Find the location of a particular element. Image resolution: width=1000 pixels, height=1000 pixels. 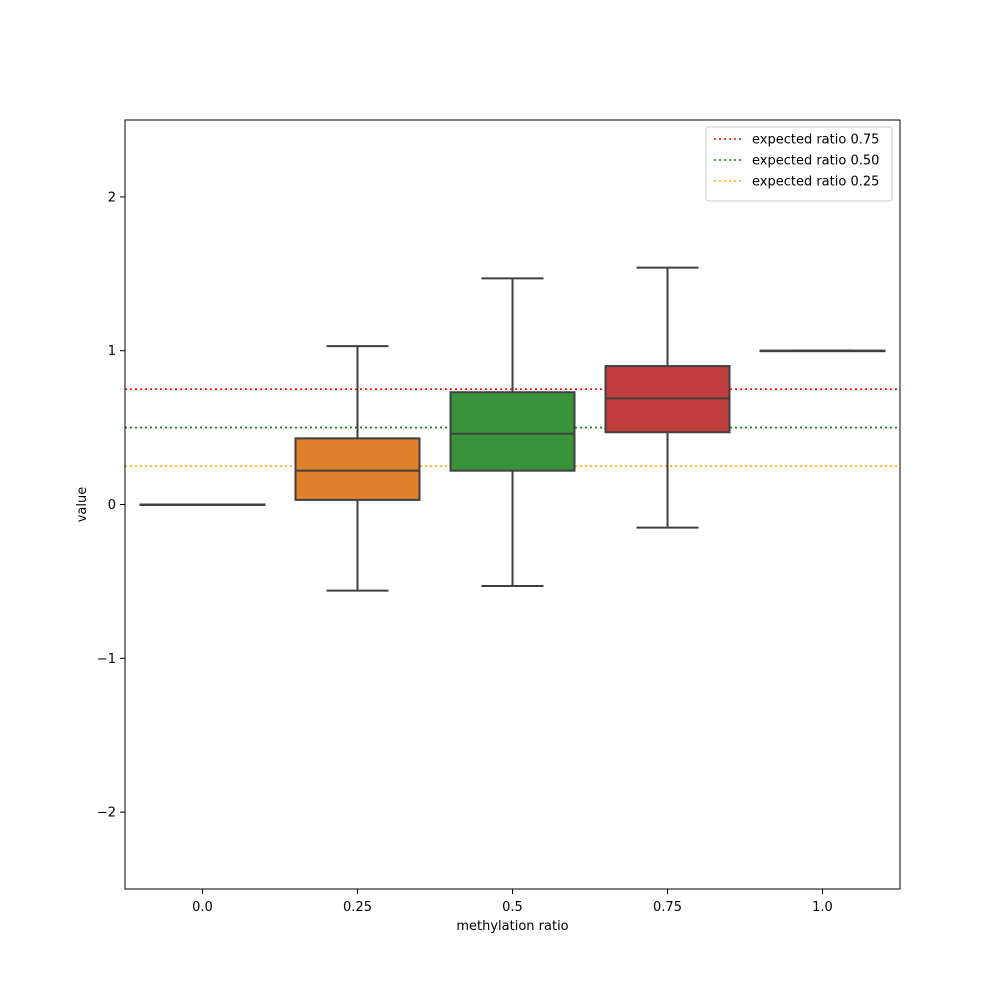

x-tick-label: 0.75 is located at coordinates (667, 907).